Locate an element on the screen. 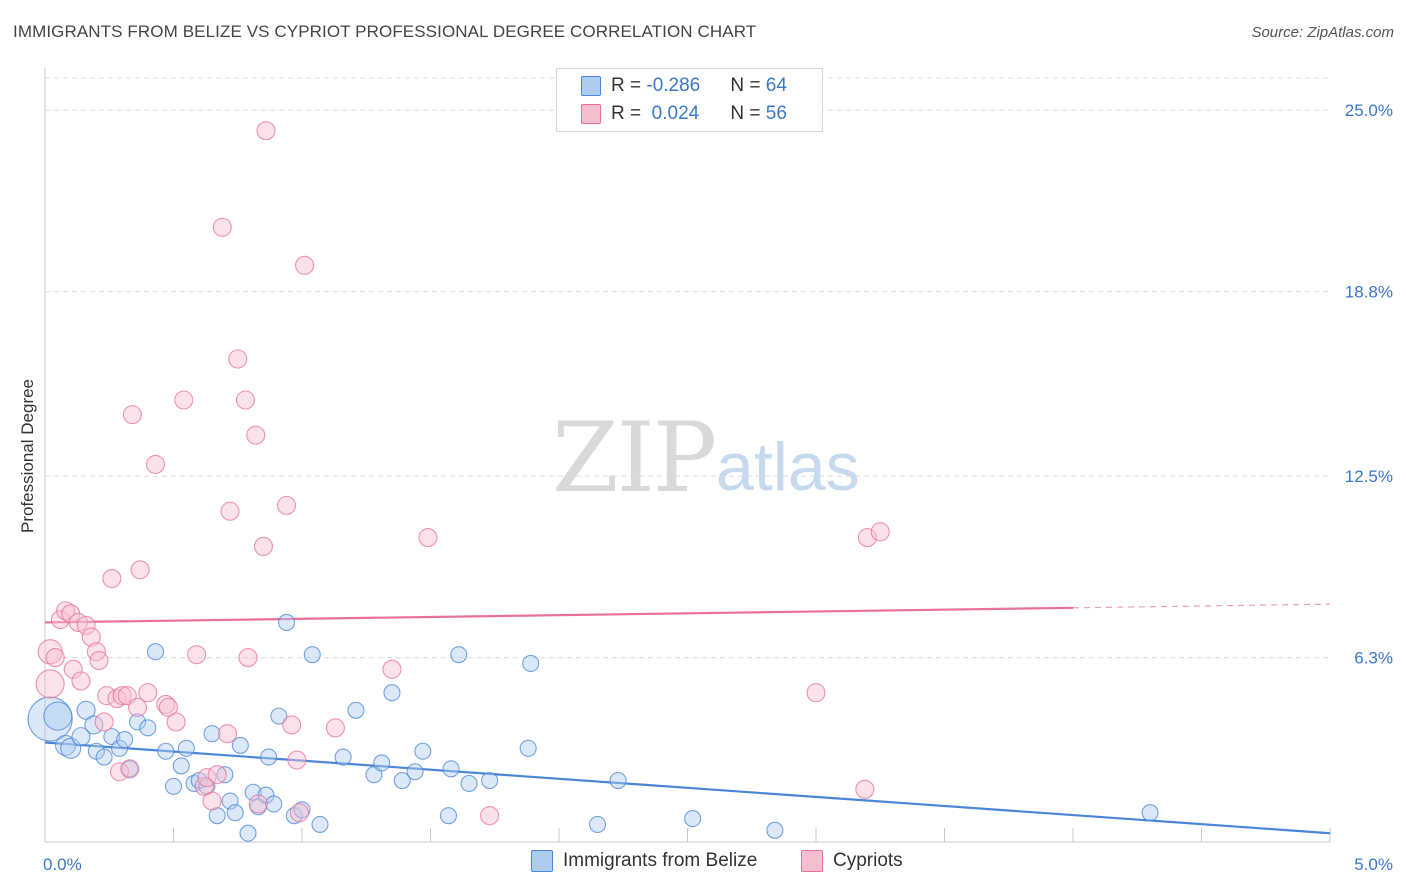  trend-line-belize is located at coordinates (687, 788).